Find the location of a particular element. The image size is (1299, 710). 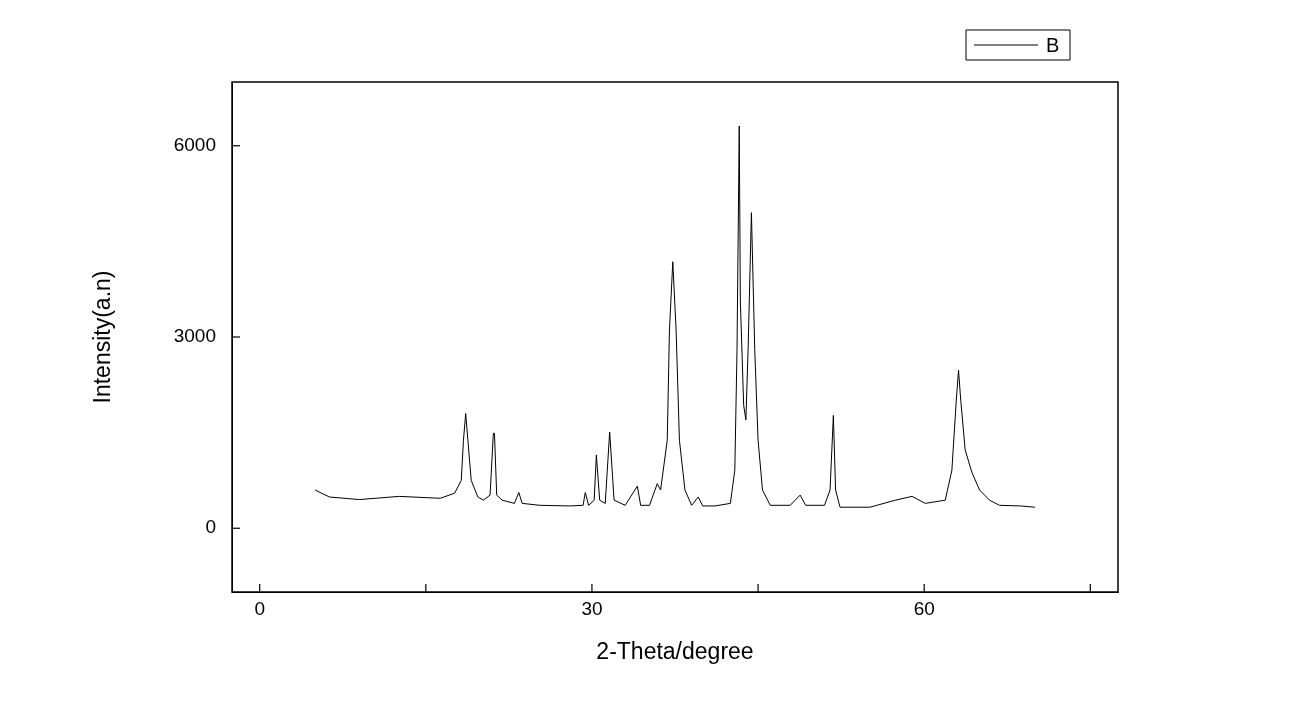

x-tick-label: 60 is located at coordinates (924, 608).